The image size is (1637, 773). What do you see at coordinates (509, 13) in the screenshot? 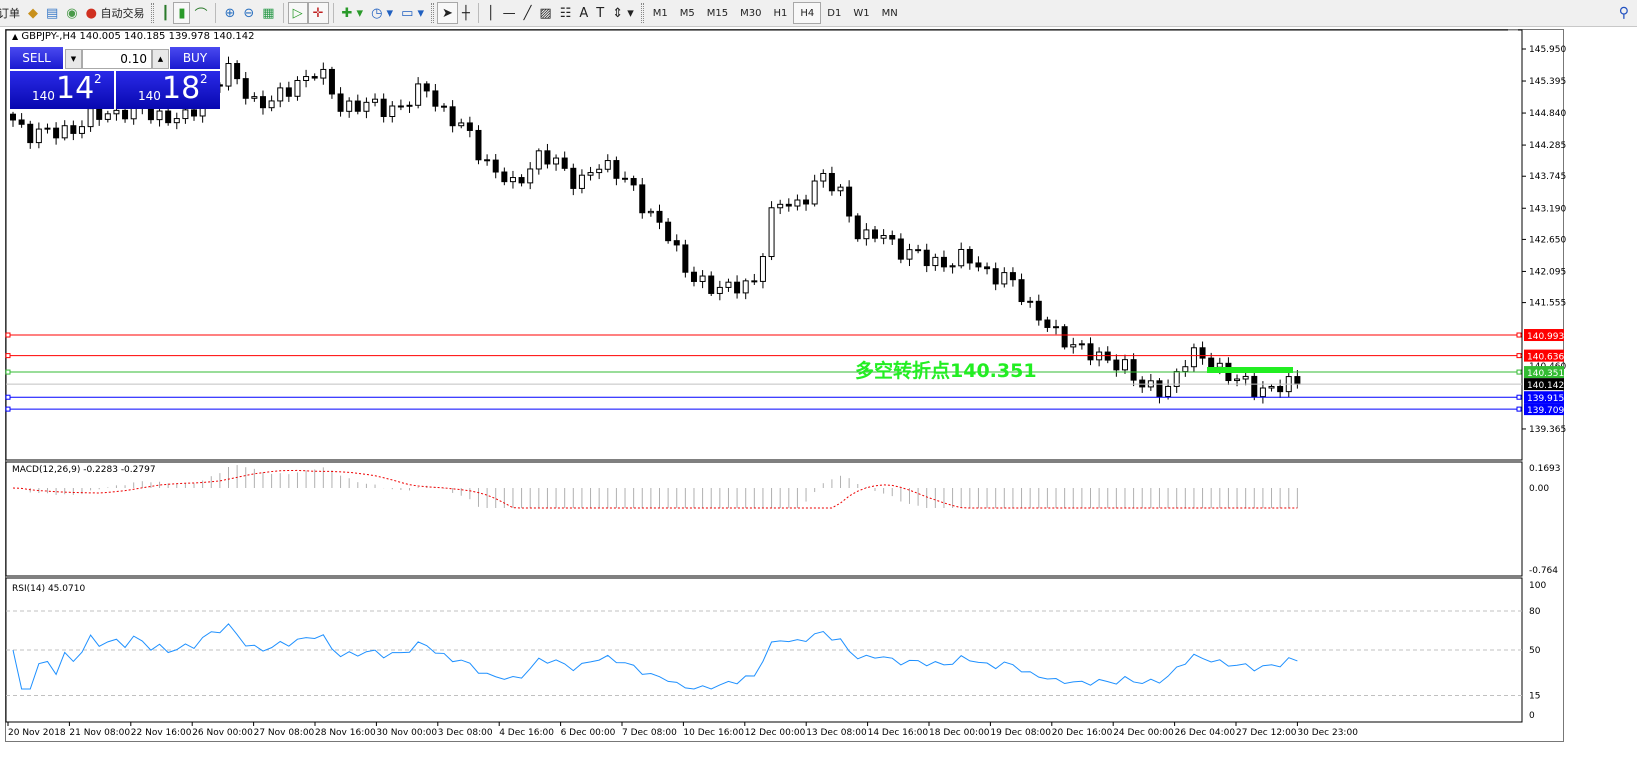
I see `horizontal-line-icon: —` at bounding box center [509, 13].